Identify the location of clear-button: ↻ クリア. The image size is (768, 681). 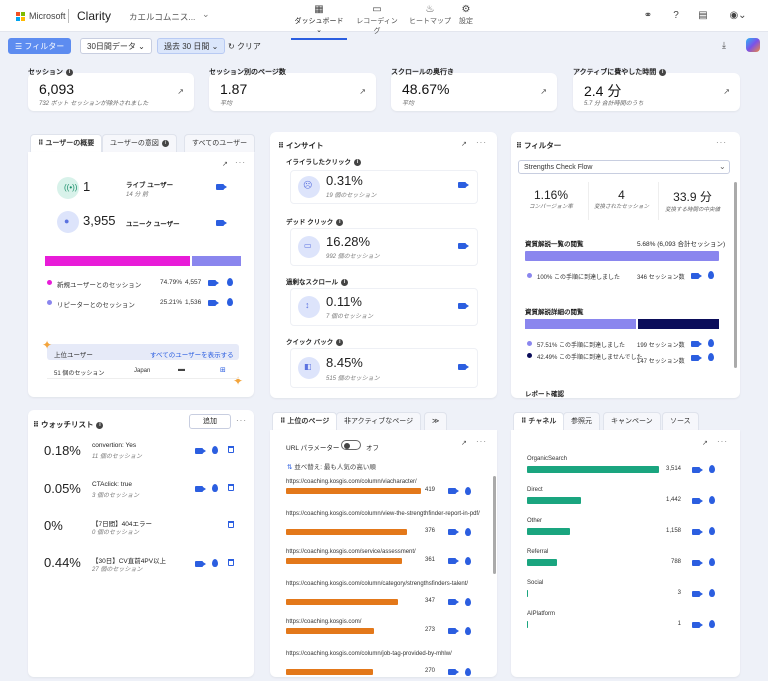
(244, 46).